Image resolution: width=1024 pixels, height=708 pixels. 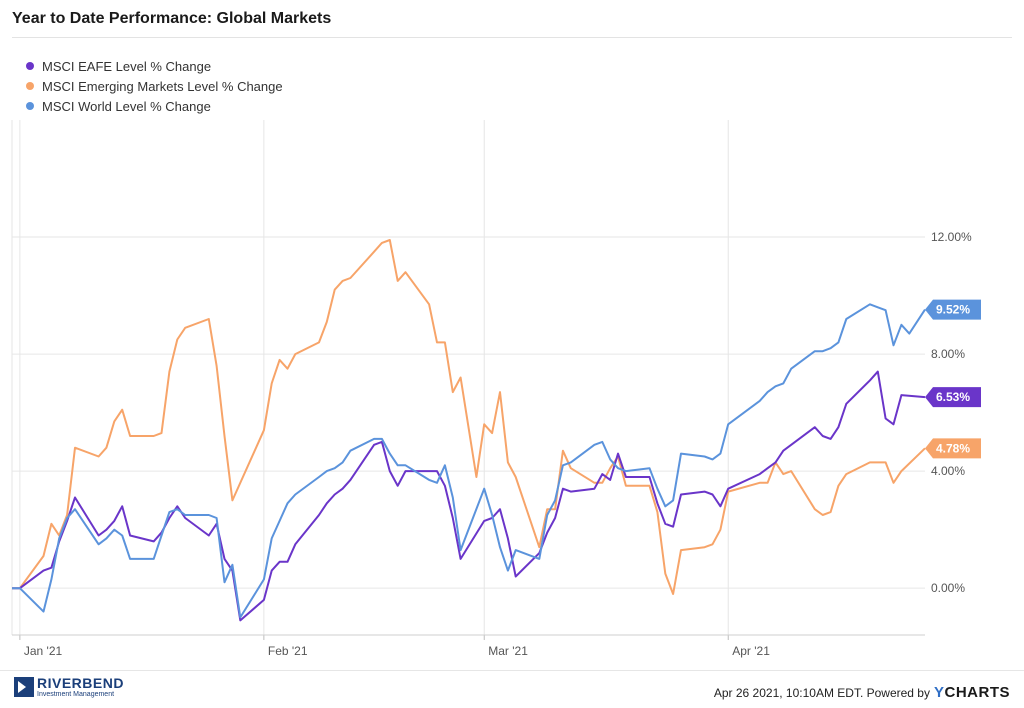 I want to click on x-tick-label: Jan '21, so click(x=43, y=651).